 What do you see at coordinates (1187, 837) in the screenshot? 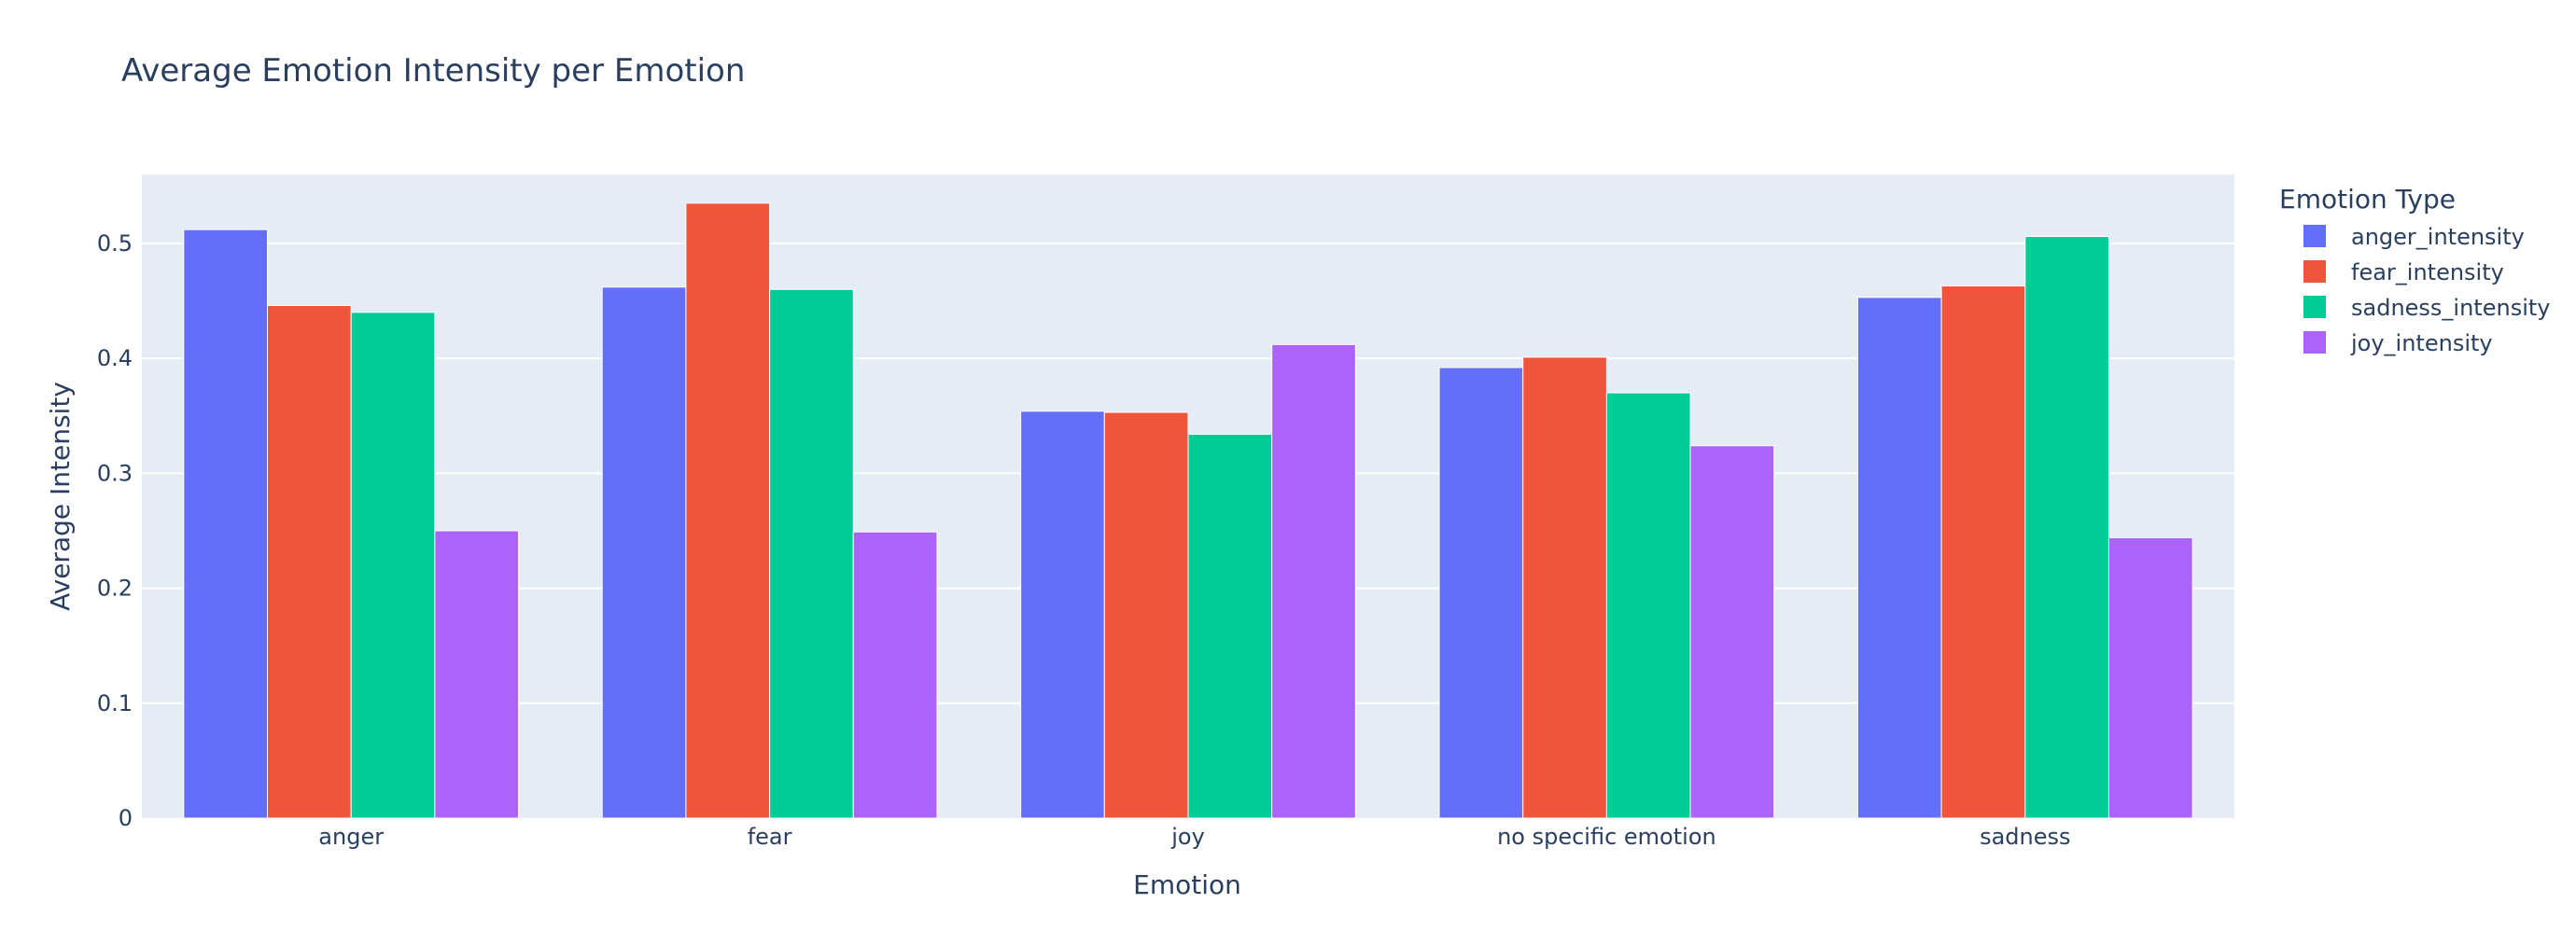
I see `x-tick-label: joy` at bounding box center [1187, 837].